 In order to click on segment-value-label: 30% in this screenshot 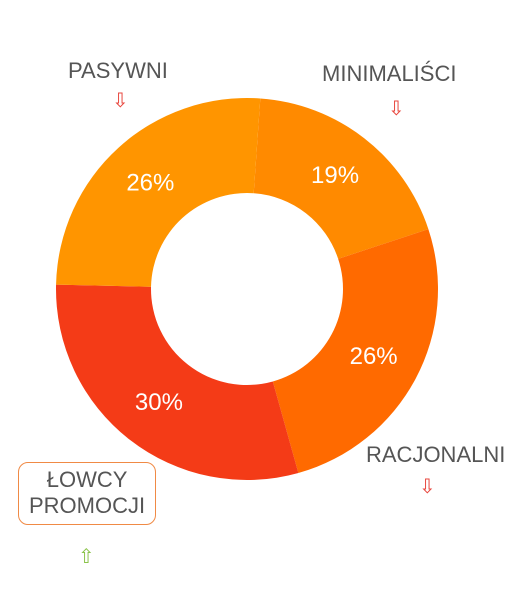, I will do `click(159, 402)`.